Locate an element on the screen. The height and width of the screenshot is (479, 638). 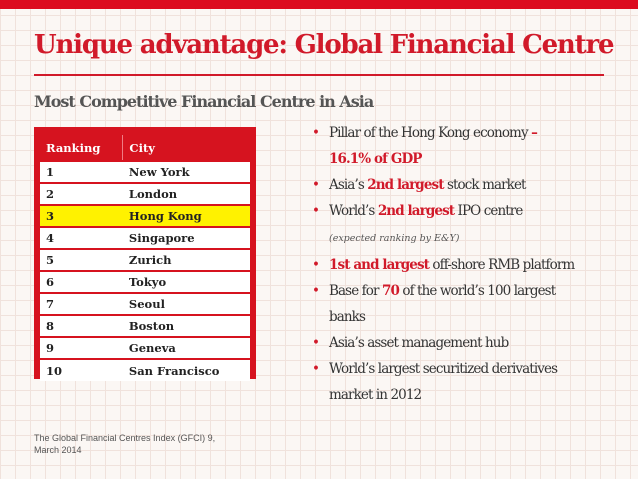
table-row: 7 Seoul is located at coordinates (145, 303).